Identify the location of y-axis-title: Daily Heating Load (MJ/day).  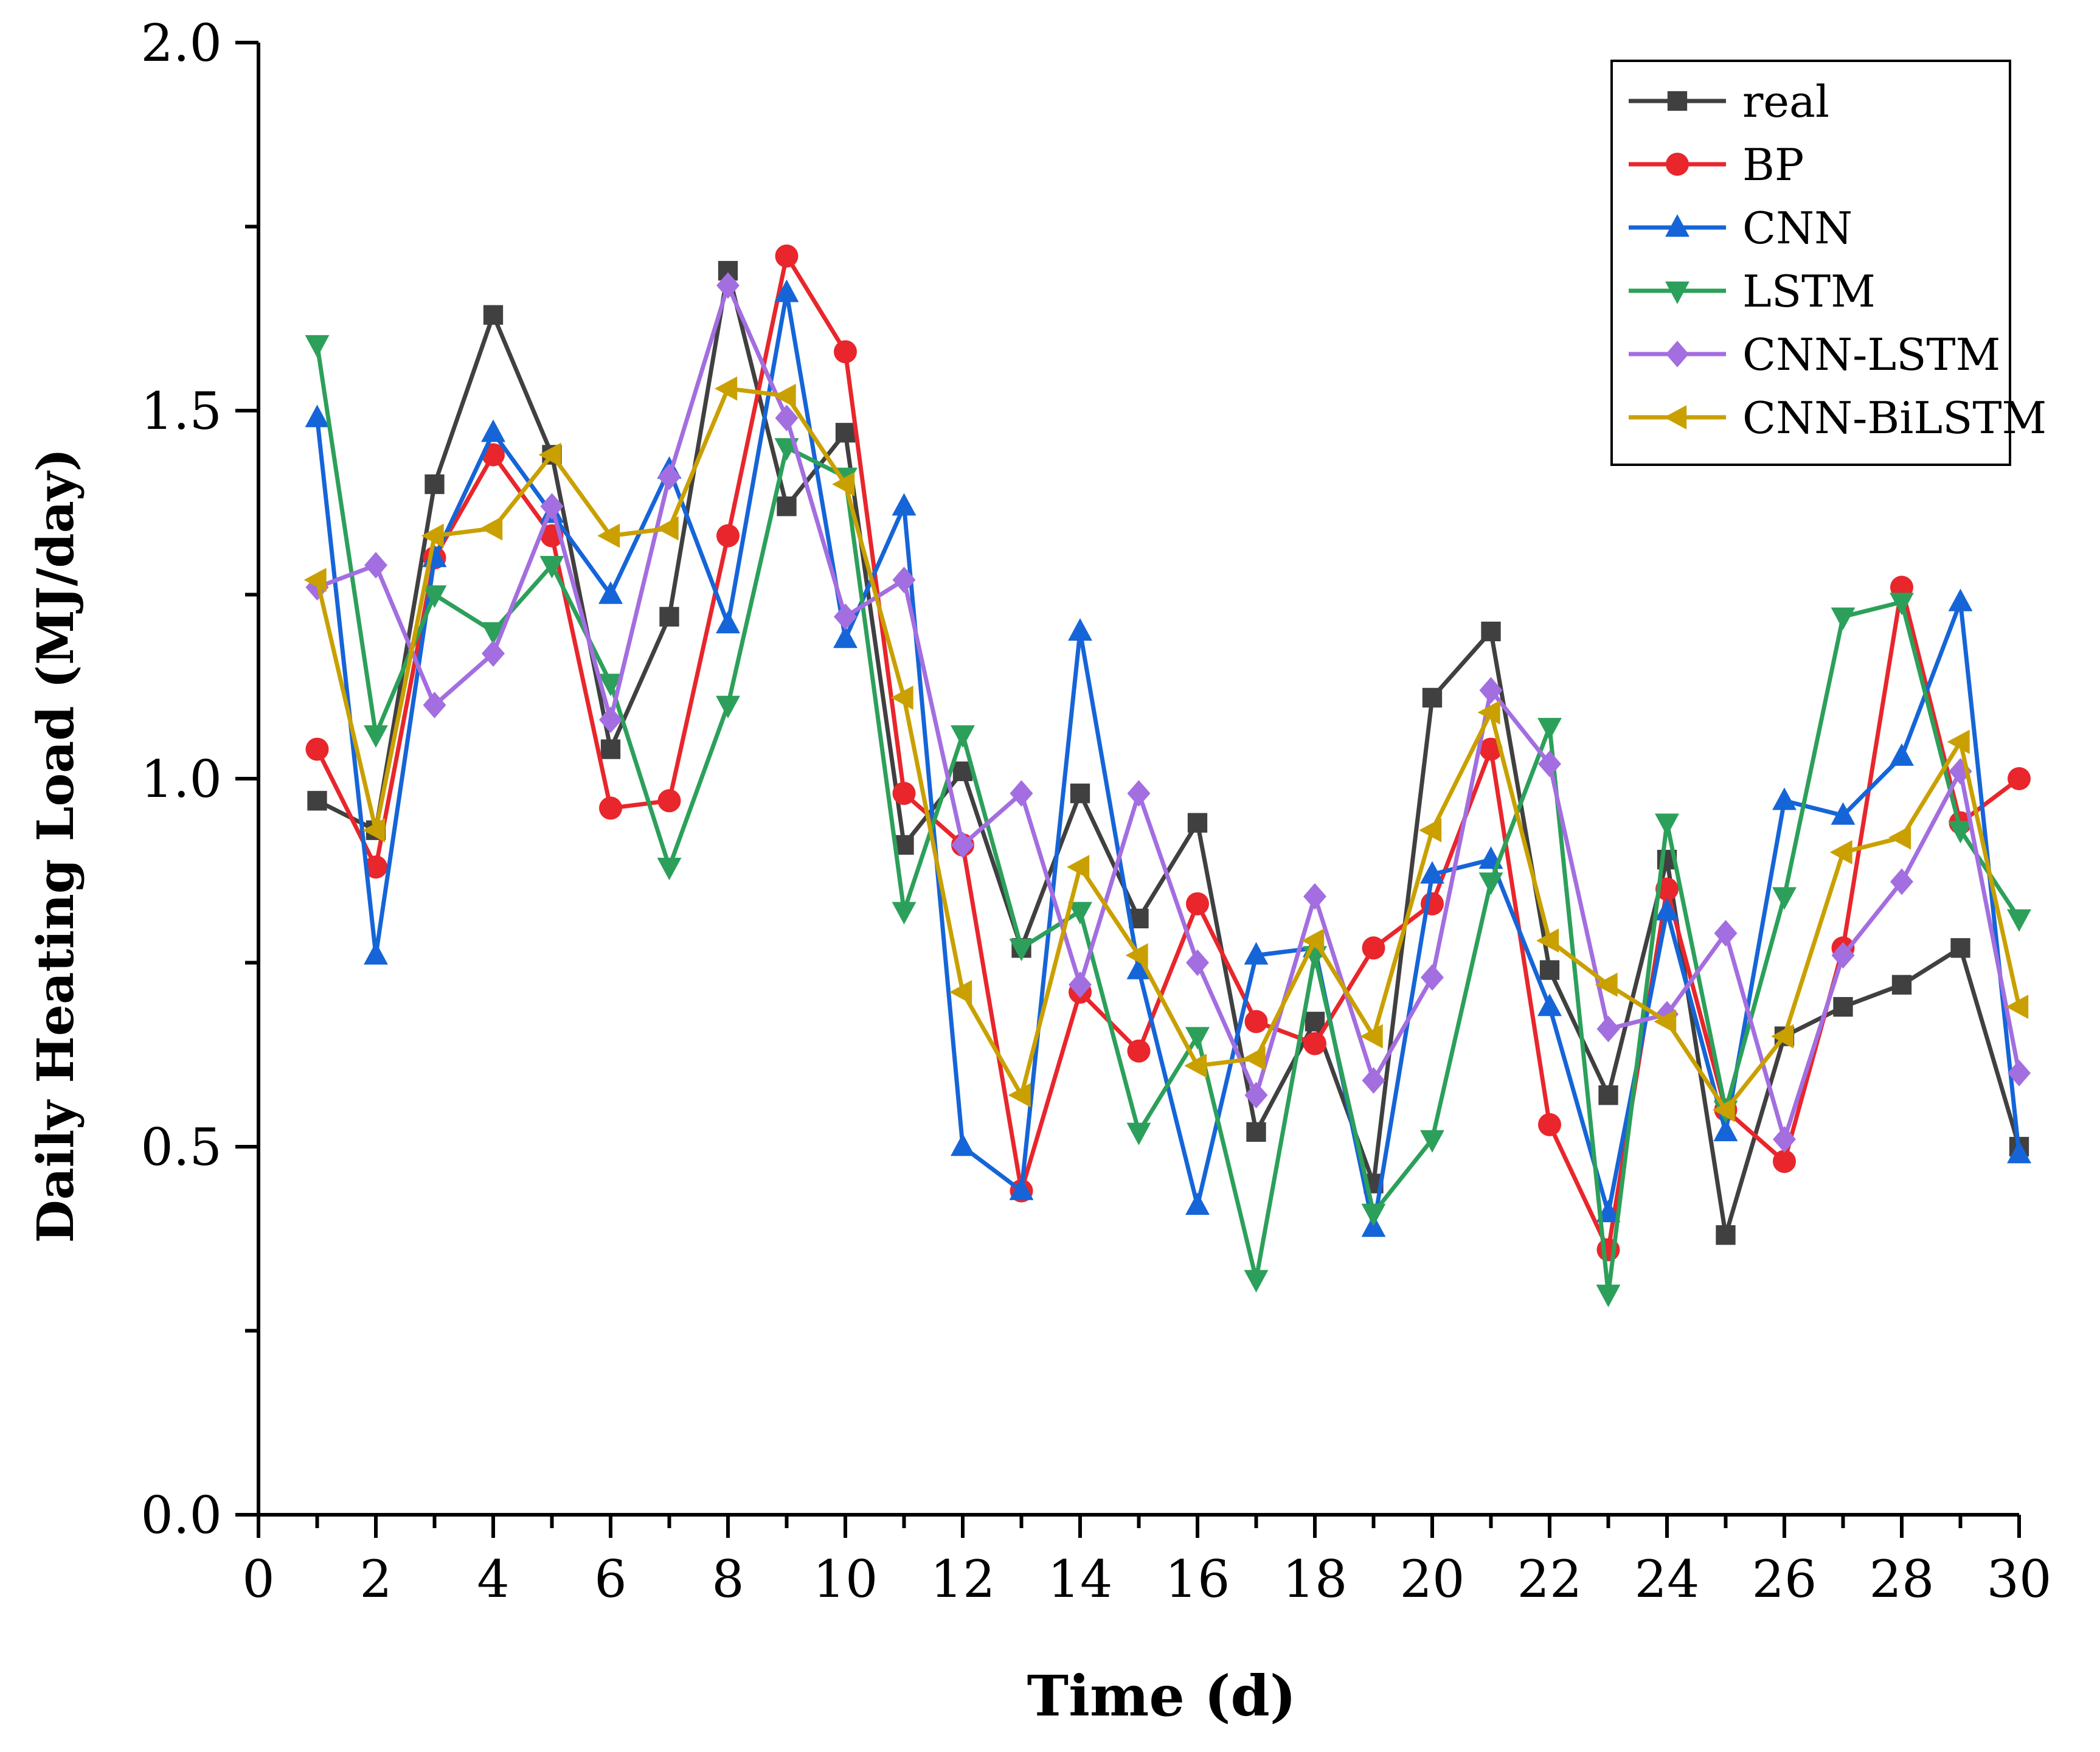
(56, 845).